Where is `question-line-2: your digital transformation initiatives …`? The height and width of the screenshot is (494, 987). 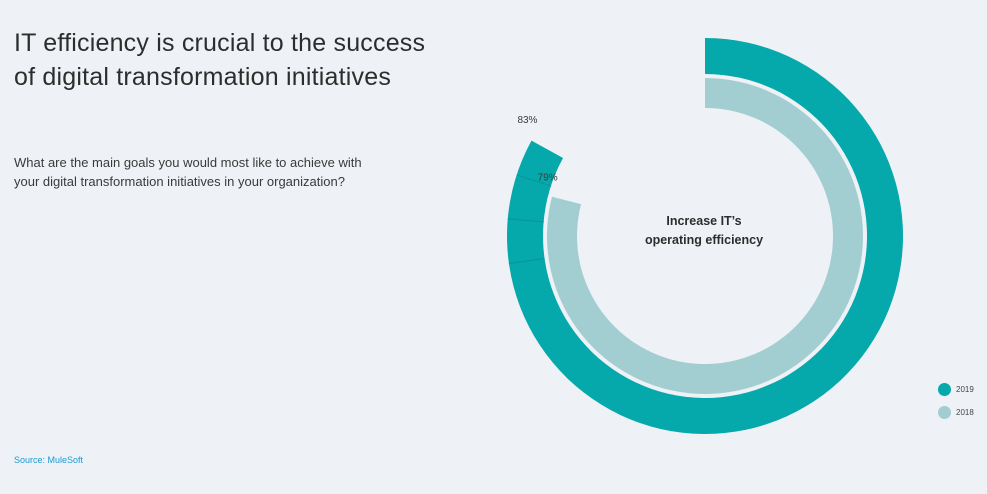 question-line-2: your digital transformation initiatives … is located at coordinates (179, 181).